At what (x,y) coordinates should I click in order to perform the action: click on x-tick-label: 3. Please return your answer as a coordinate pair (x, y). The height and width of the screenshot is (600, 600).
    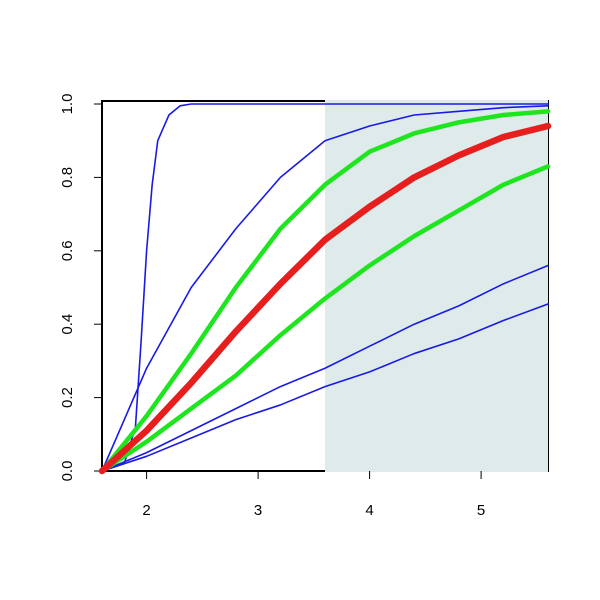
    Looking at the image, I should click on (258, 510).